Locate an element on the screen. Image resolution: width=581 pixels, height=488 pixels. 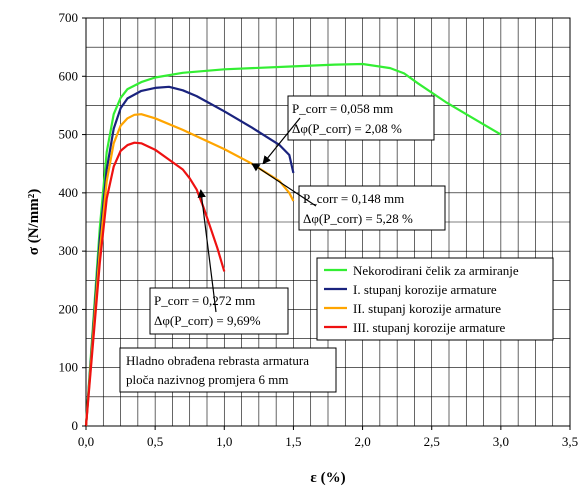
x-tick-label: 2,0 is located at coordinates (362, 441).